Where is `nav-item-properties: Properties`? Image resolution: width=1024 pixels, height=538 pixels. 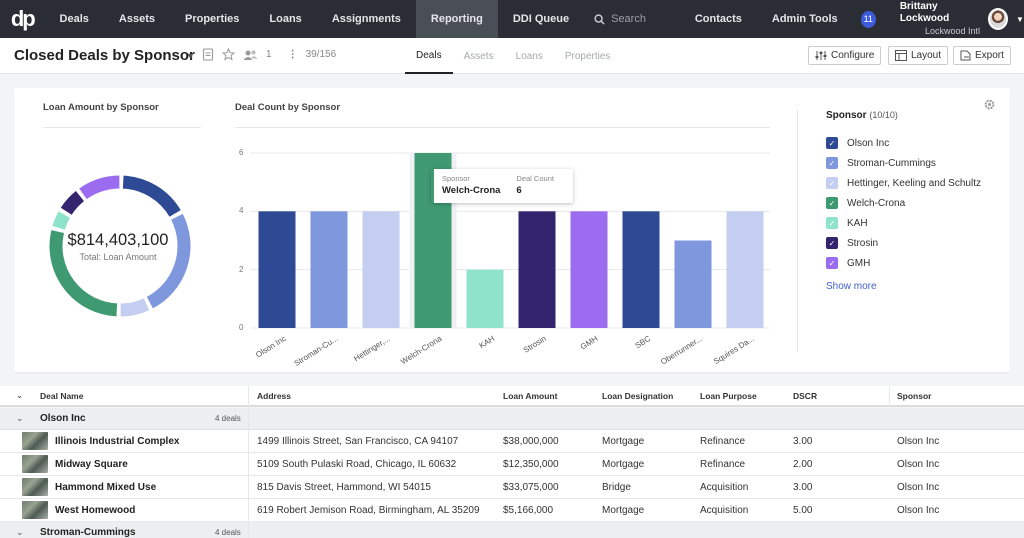
nav-item-properties: Properties is located at coordinates (212, 19).